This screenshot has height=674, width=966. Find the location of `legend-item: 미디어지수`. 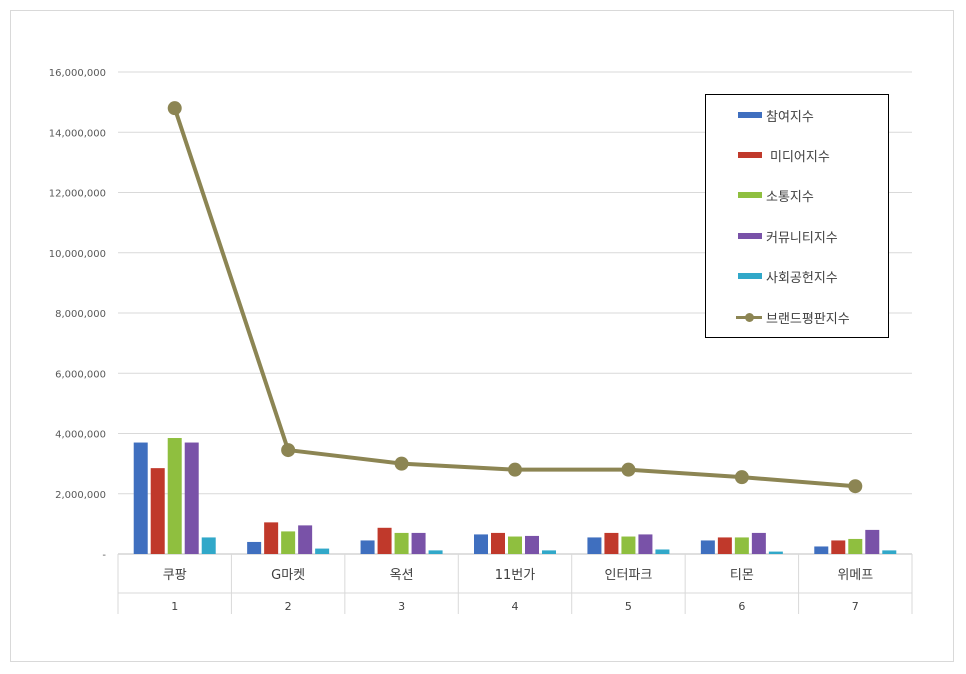

legend-item: 미디어지수 is located at coordinates (797, 155).